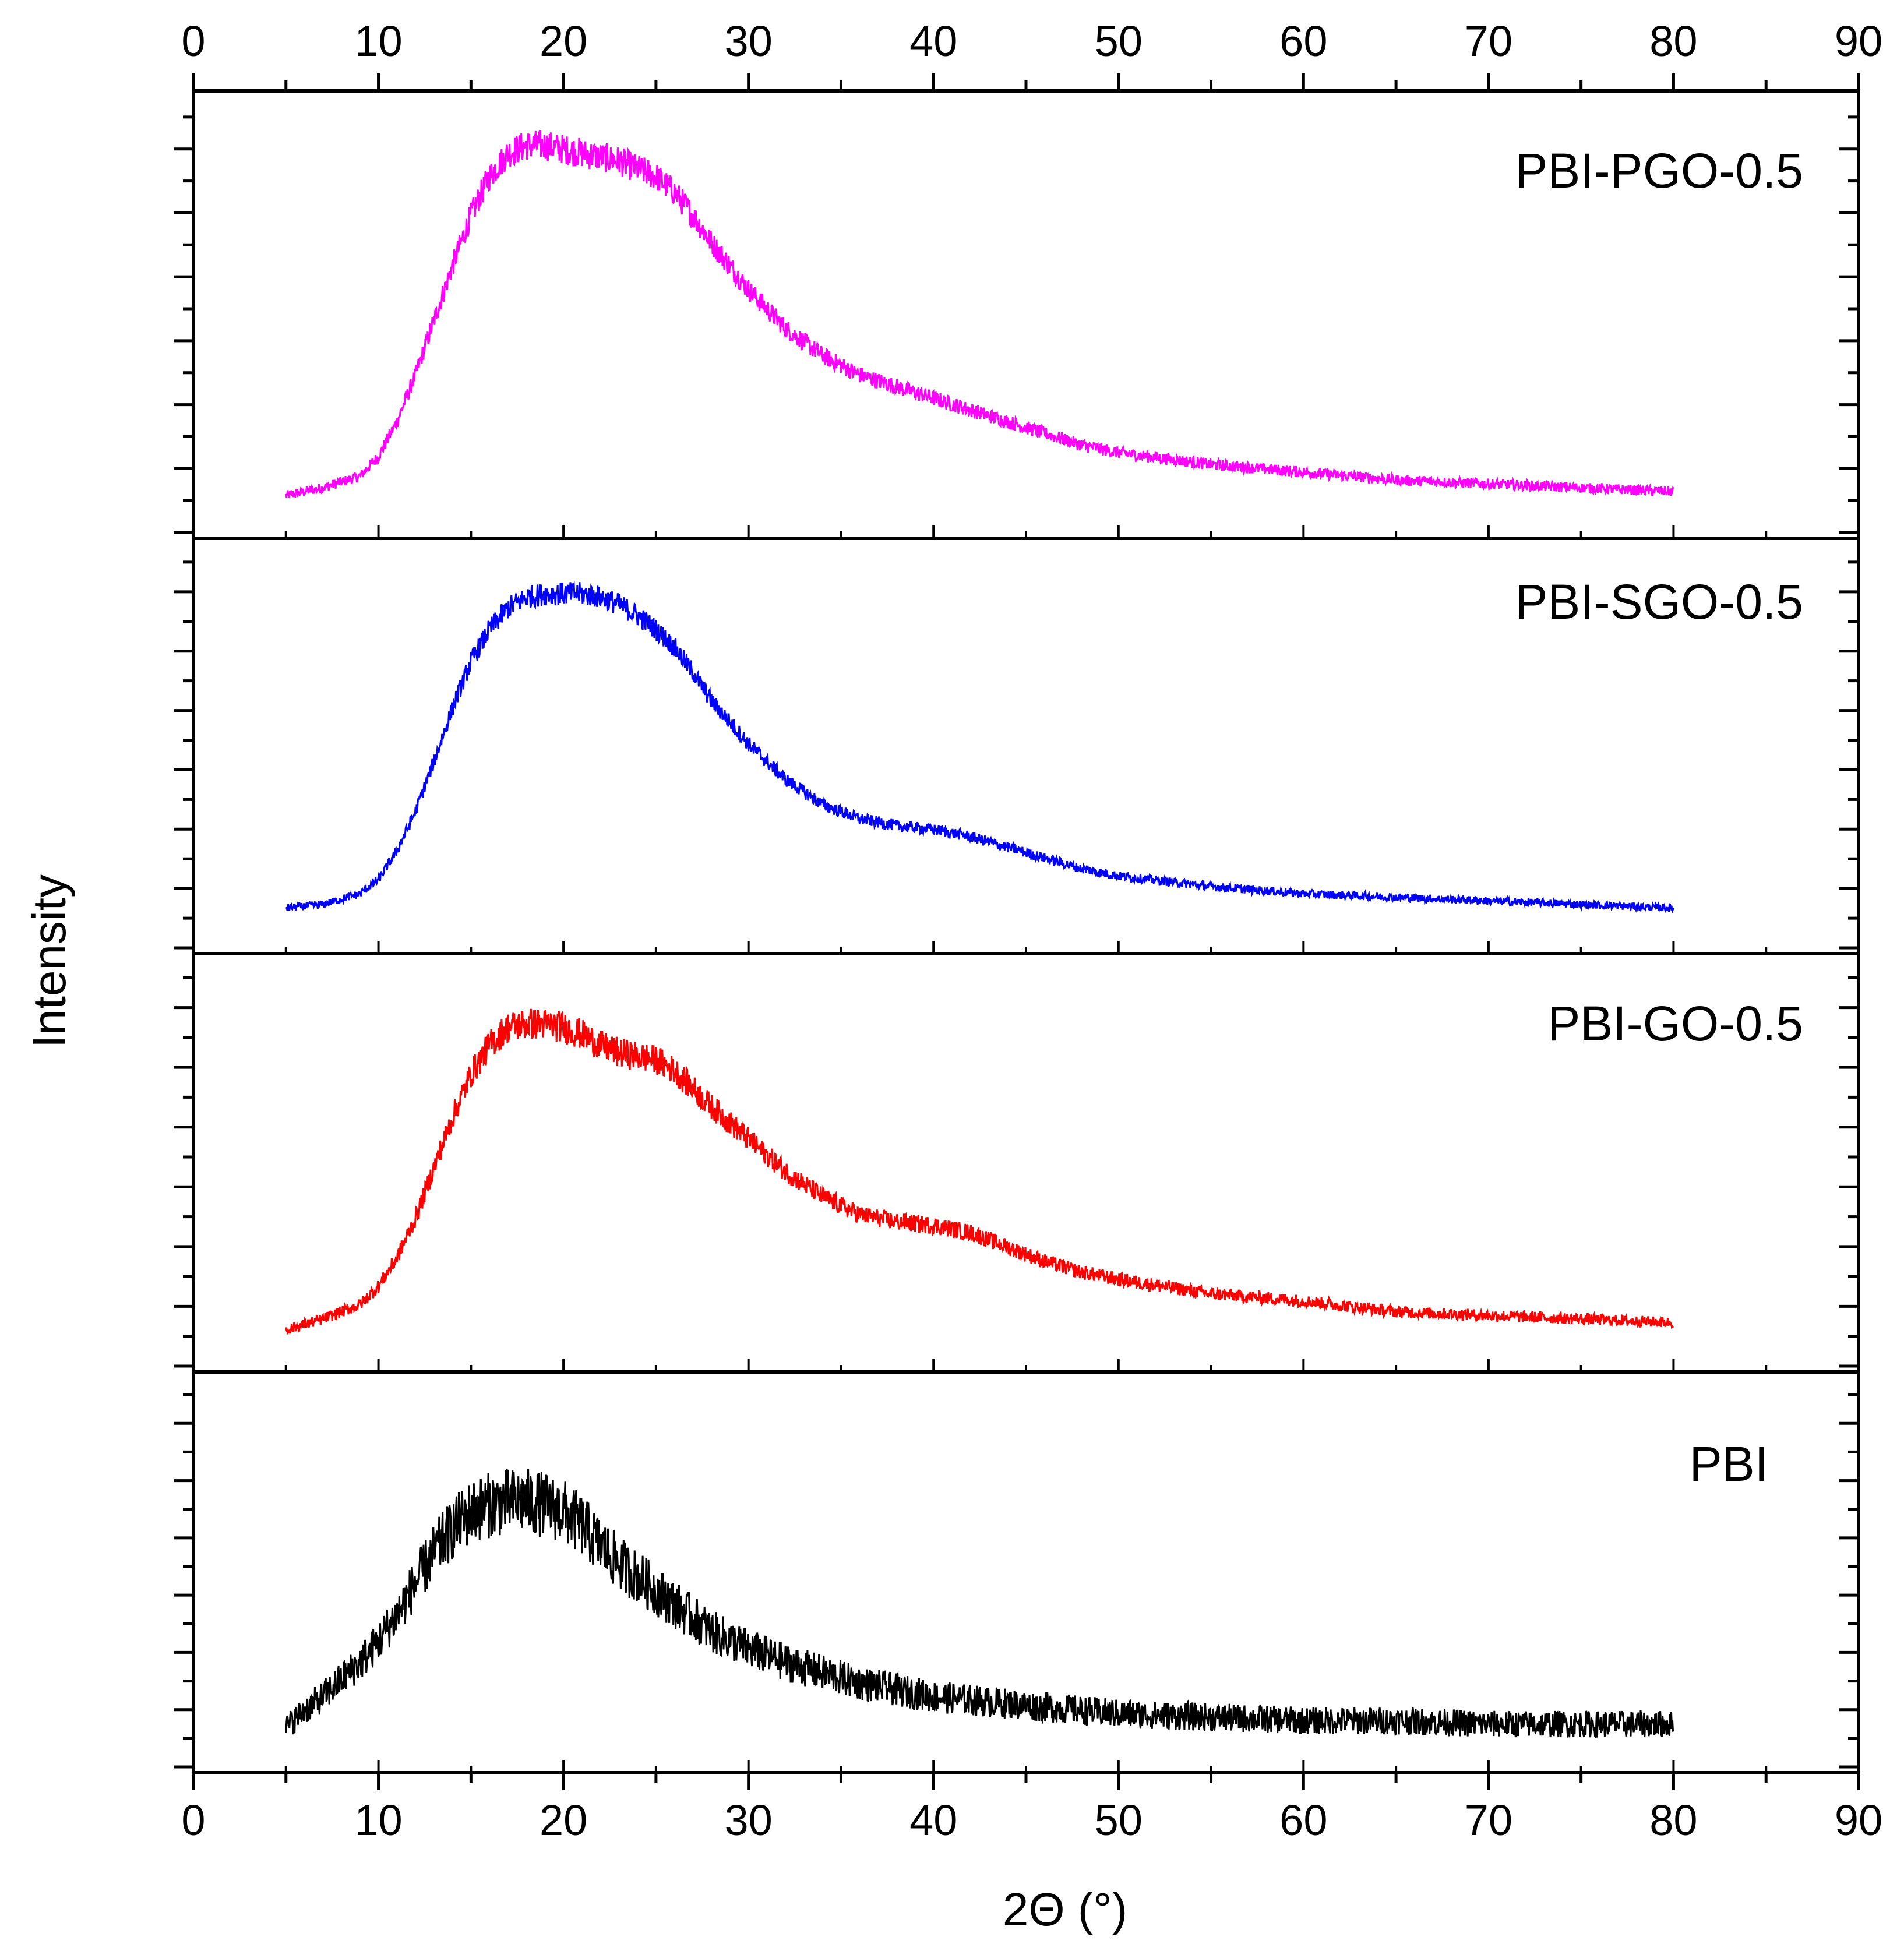 This screenshot has height=1951, width=1904. Describe the element at coordinates (979, 747) in the screenshot. I see `series-line-pbi-sgo-0.5` at that location.